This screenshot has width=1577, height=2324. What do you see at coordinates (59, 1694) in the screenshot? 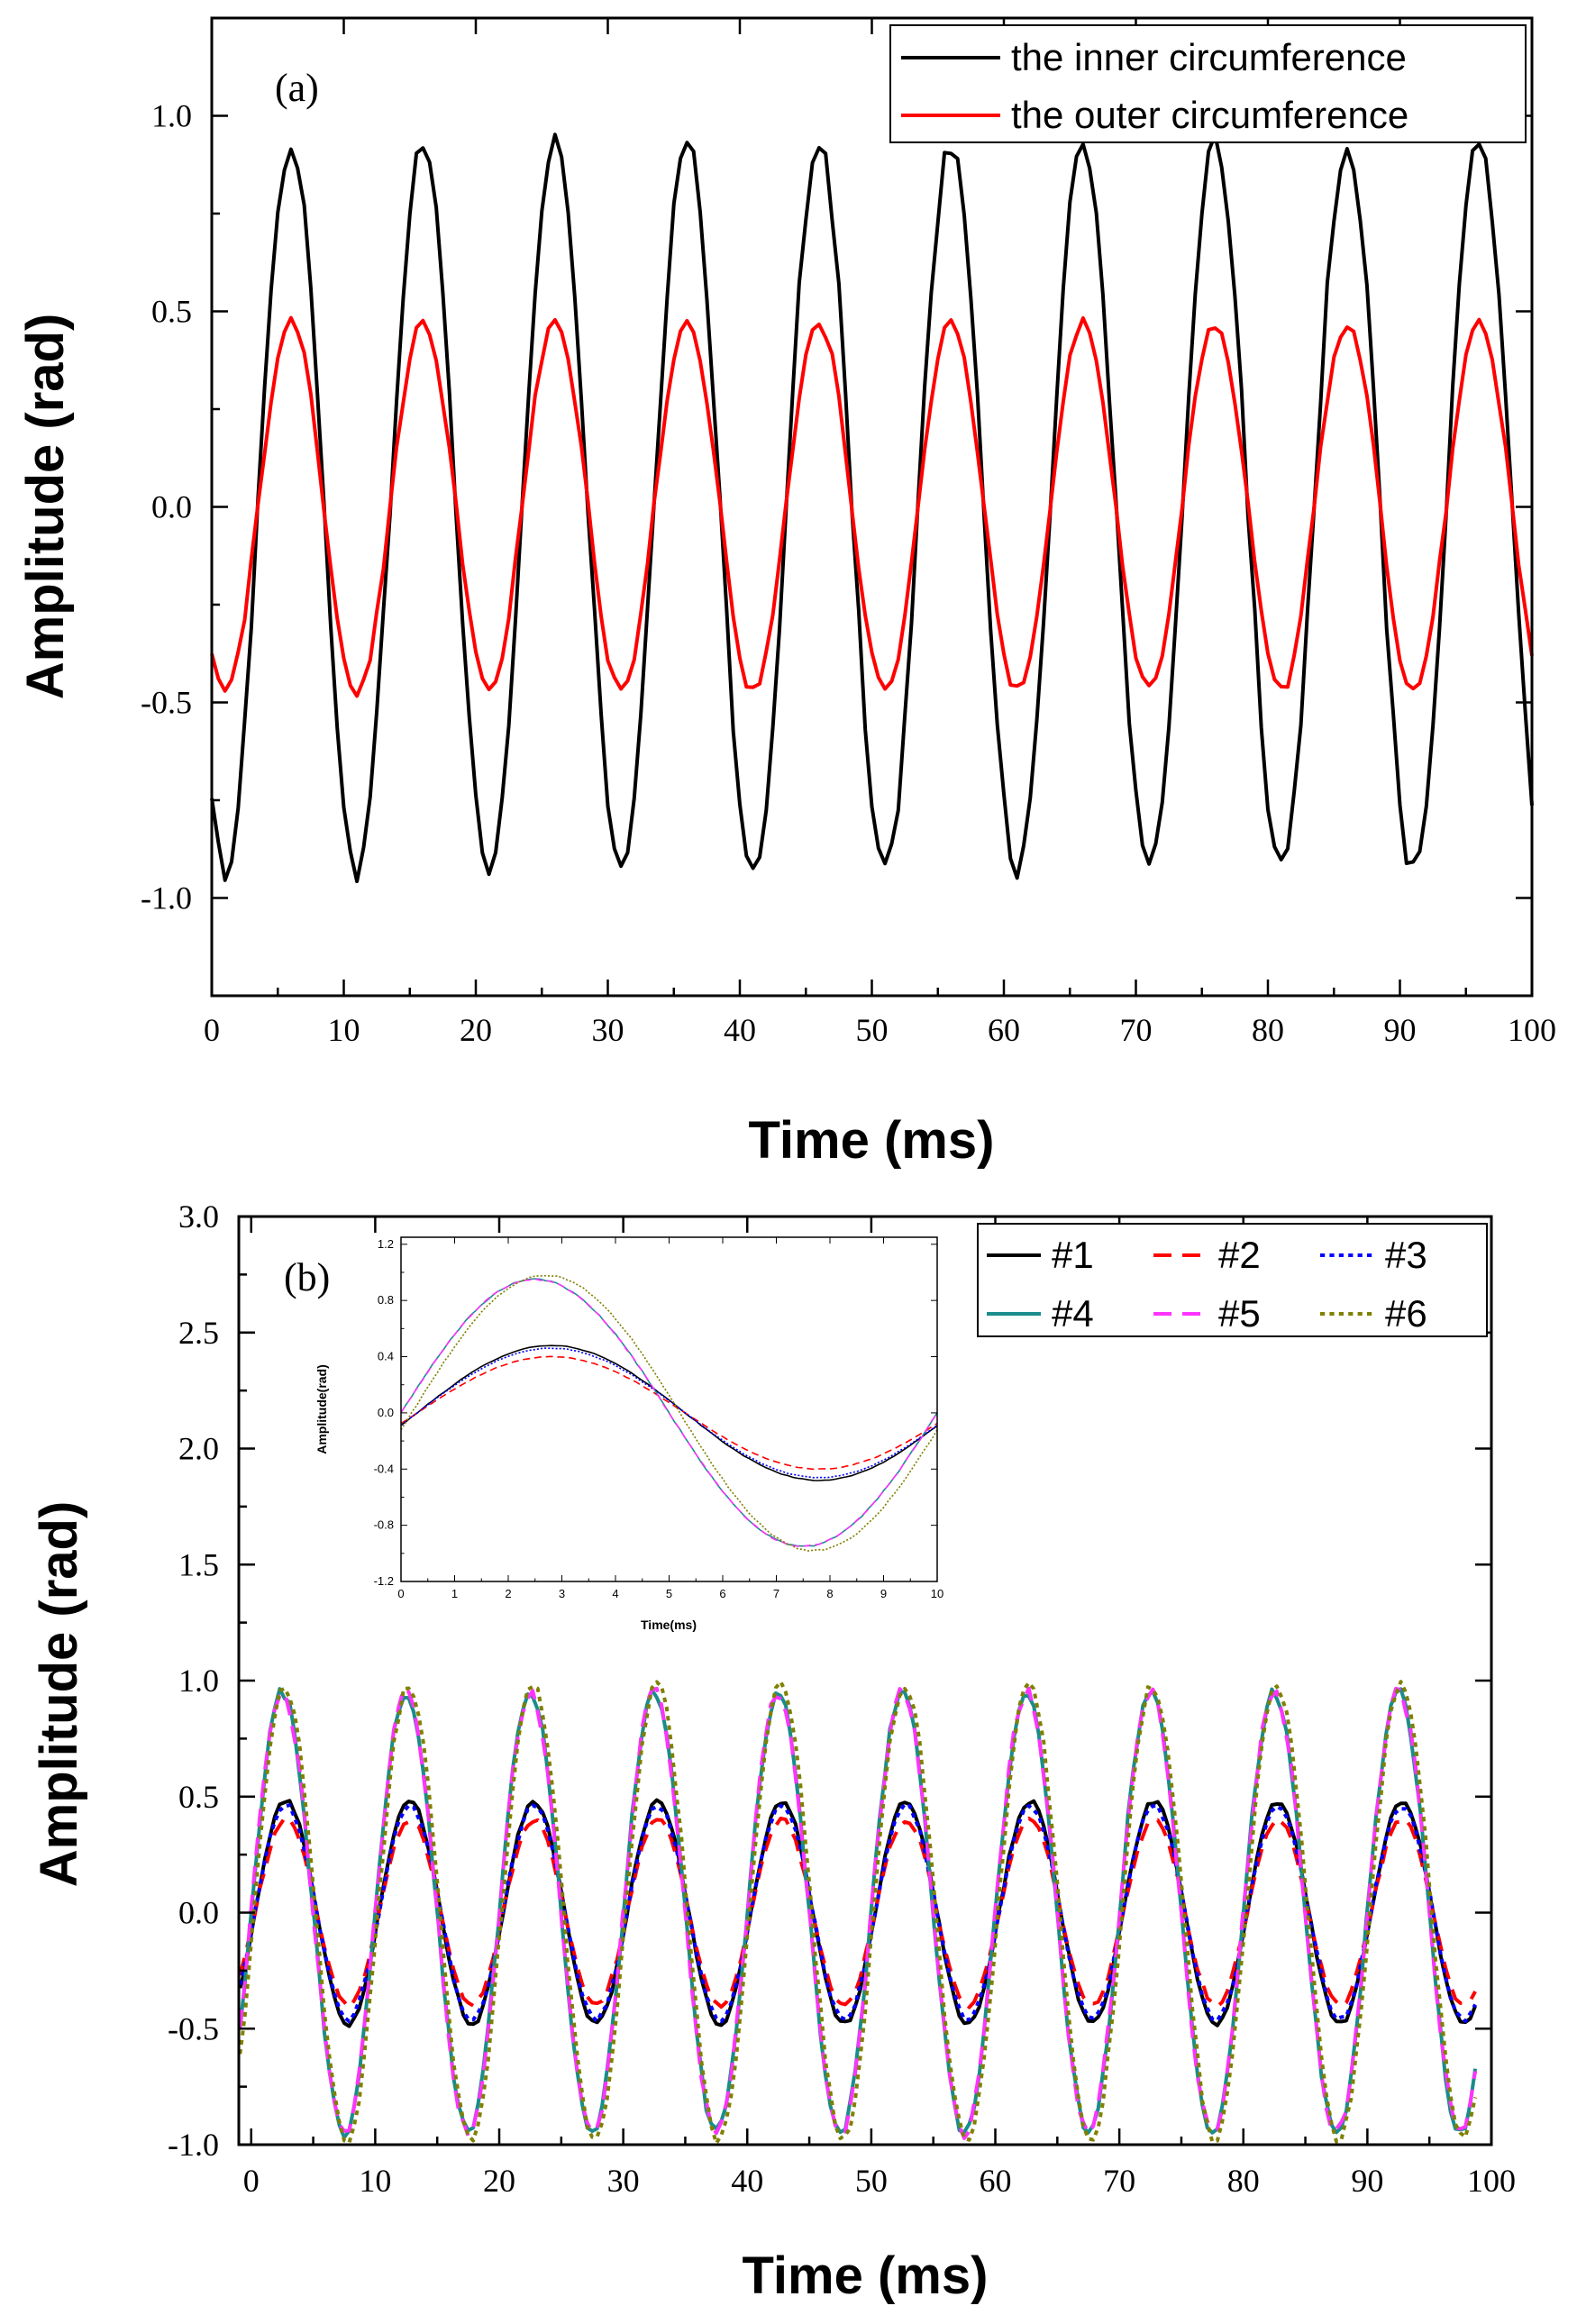
I see `chart-b-ylabel: Amplitude (rad)` at bounding box center [59, 1694].